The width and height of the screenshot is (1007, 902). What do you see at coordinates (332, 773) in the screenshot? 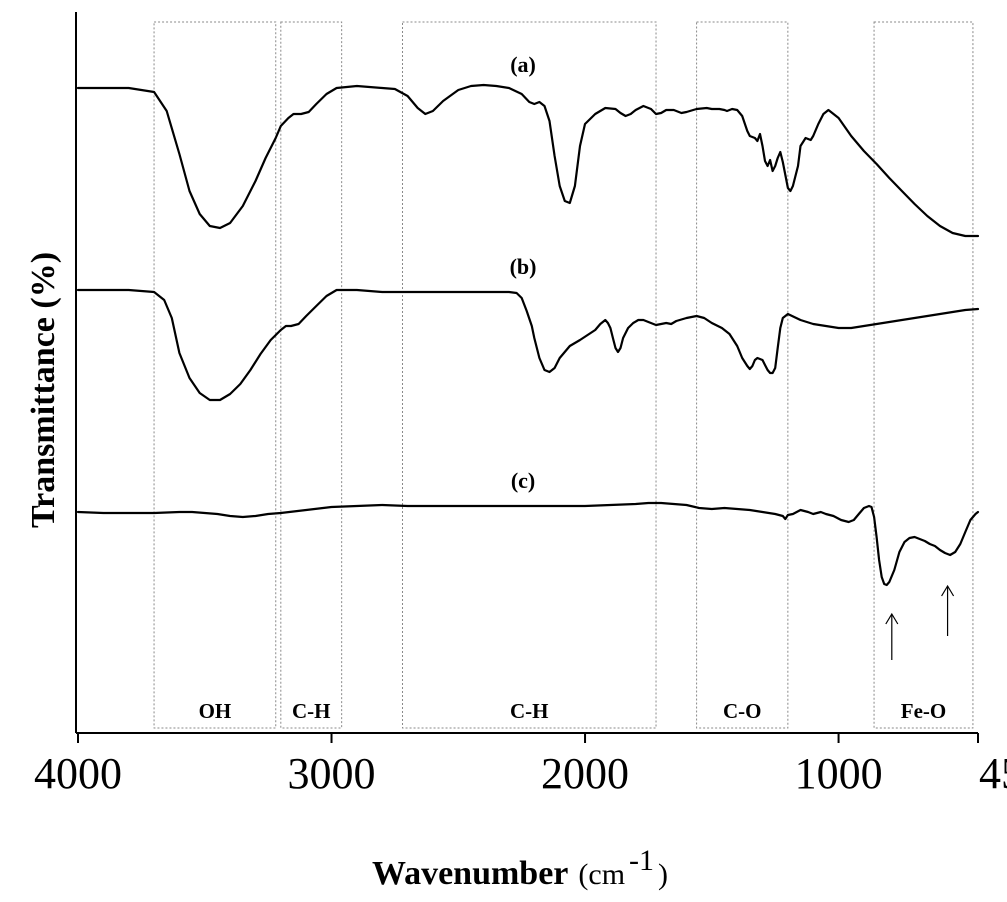
I see `x-tick-label-3000: 3000` at bounding box center [332, 773].